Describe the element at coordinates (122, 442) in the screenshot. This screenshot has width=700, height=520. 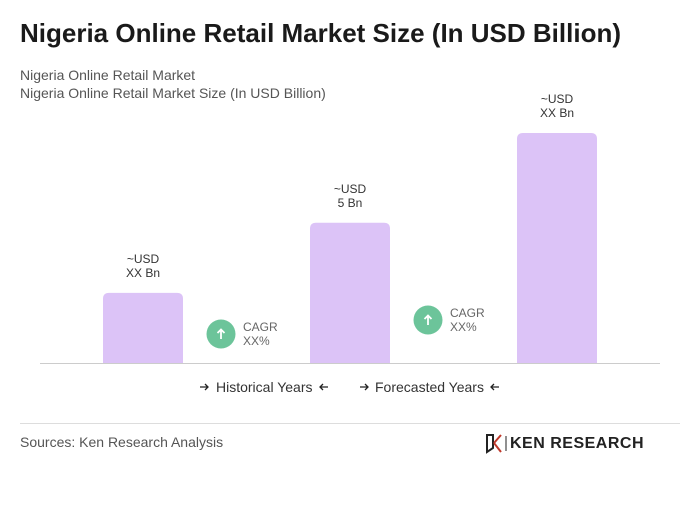
I see `source: Sources: Ken Research Analysis` at that location.